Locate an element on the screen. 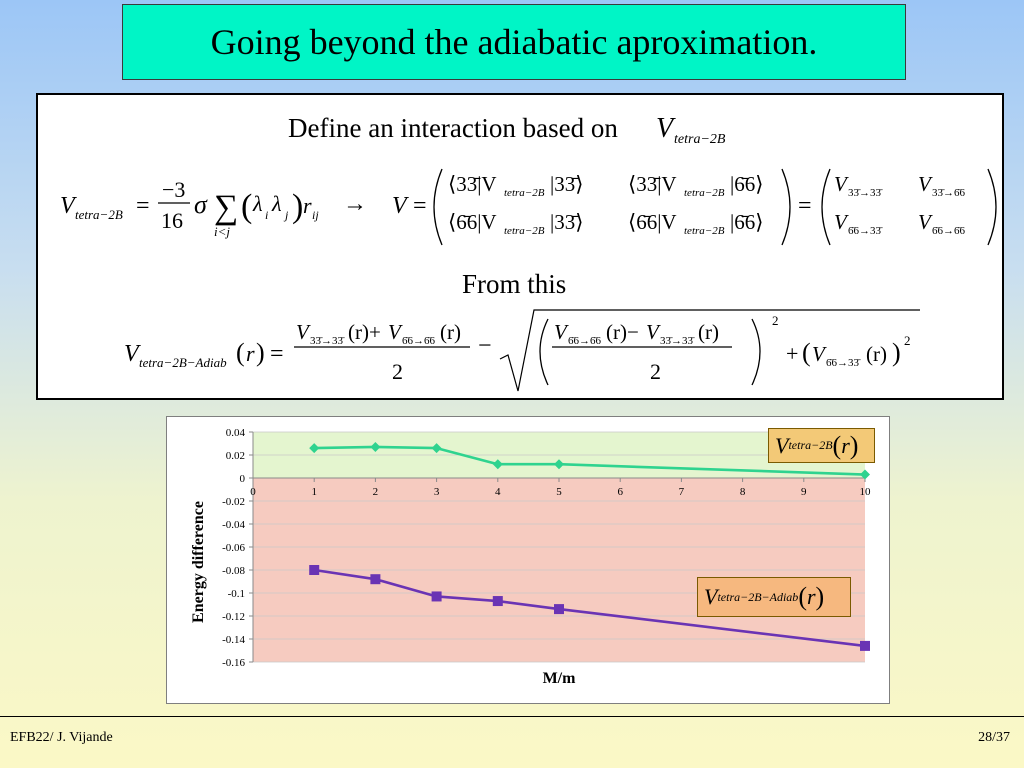 The image size is (1024, 768). svg-text: j is located at coordinates (286, 215).